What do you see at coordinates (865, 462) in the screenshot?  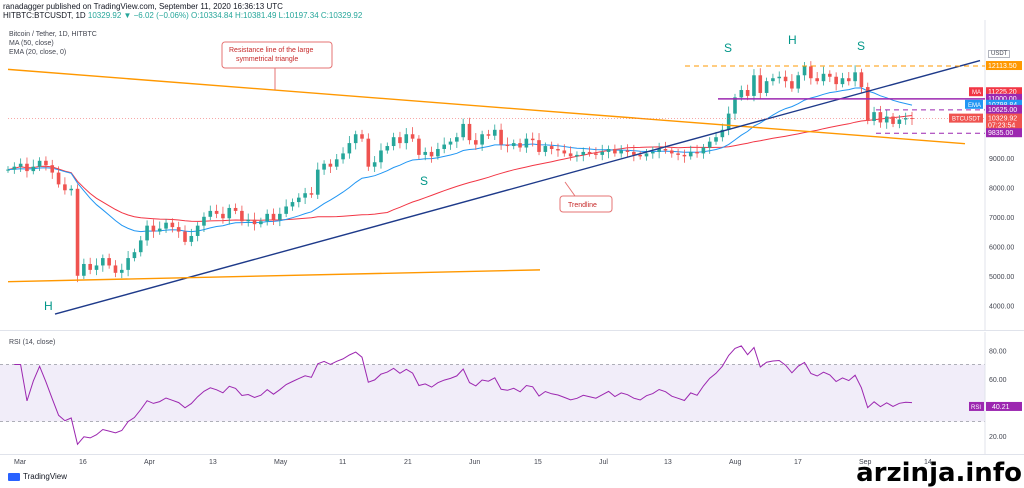 I see `time-tick-label: Sep` at bounding box center [865, 462].